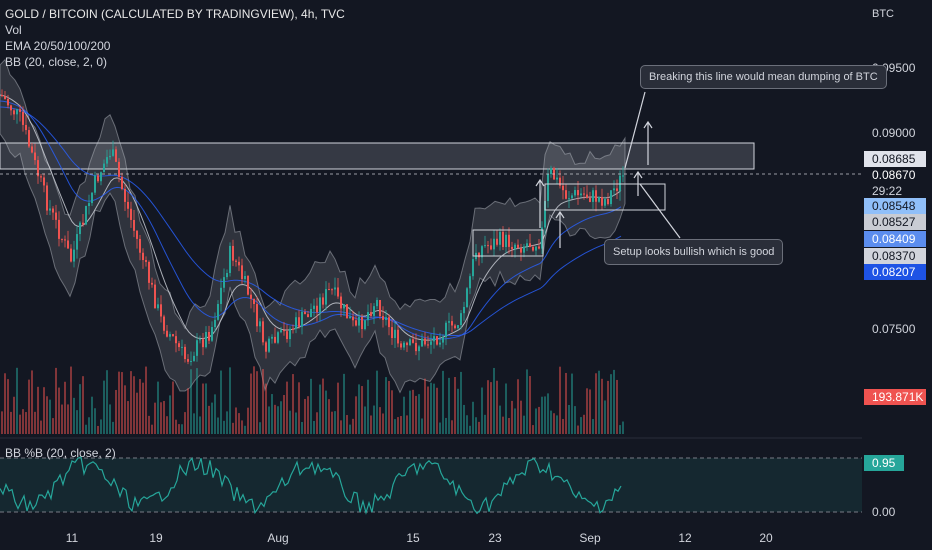 Image resolution: width=932 pixels, height=550 pixels. I want to click on price-axis-label: 0.07500, so click(894, 329).